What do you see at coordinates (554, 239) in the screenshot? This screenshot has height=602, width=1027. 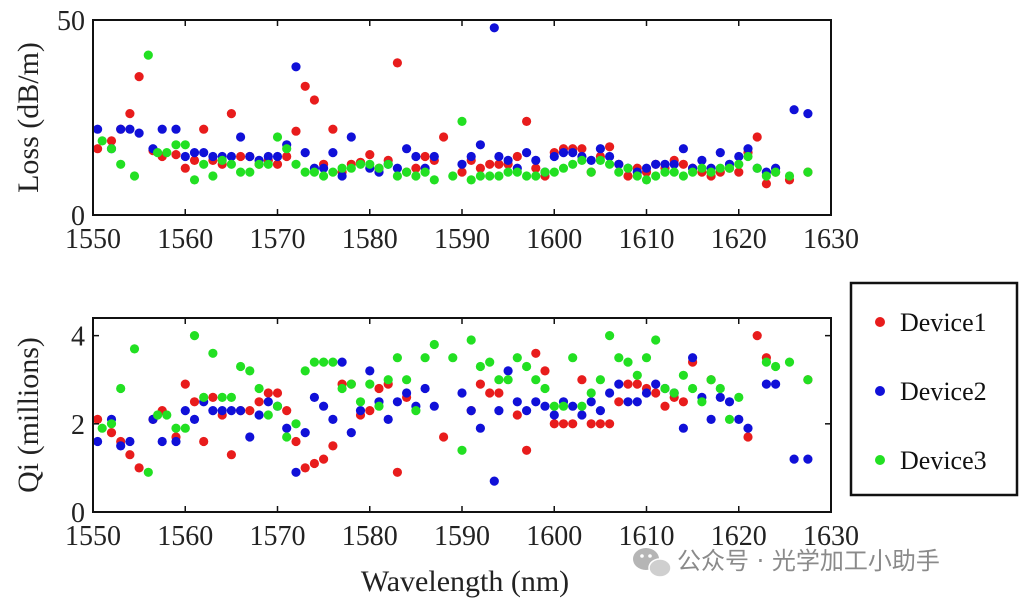 I see `loss-xtick-label: 1600` at bounding box center [554, 239].